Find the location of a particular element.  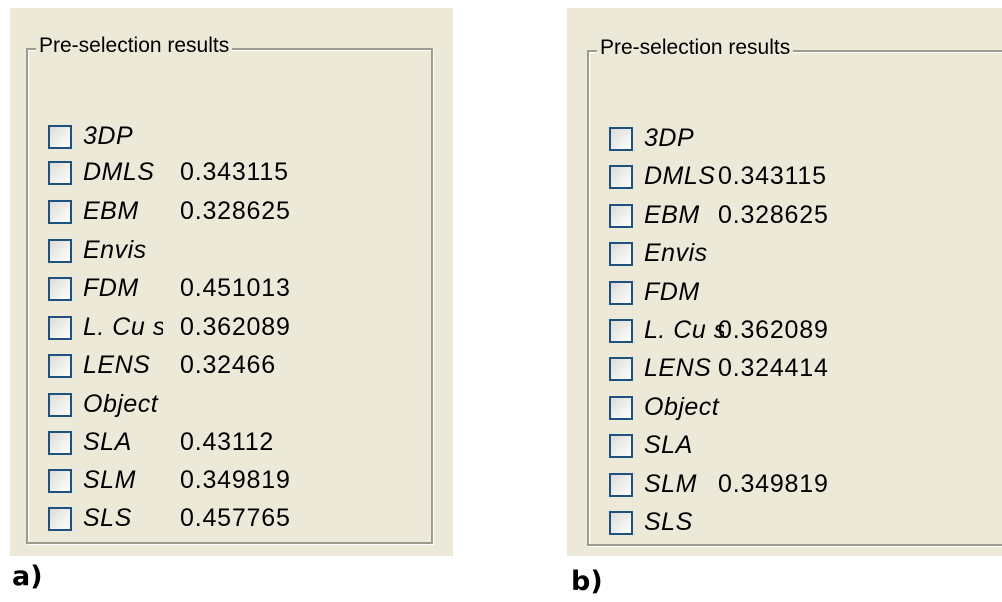

result-row: LENS 0.32466 is located at coordinates (218, 369).